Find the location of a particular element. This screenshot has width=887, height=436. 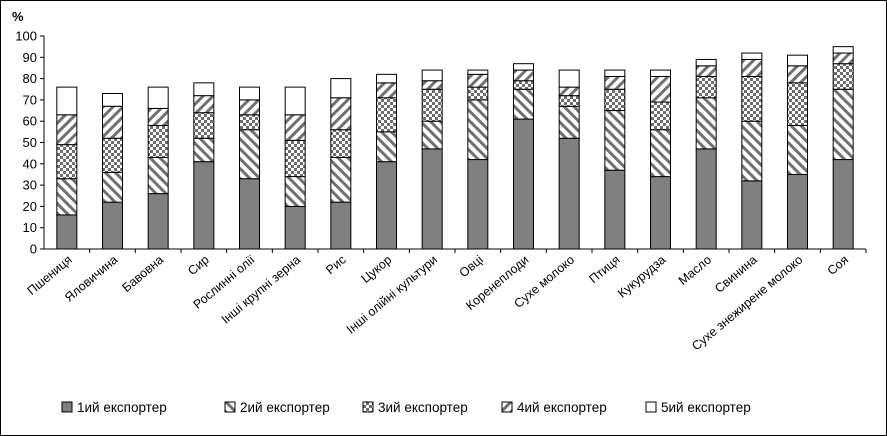

x-category-label: Масло is located at coordinates (695, 270).